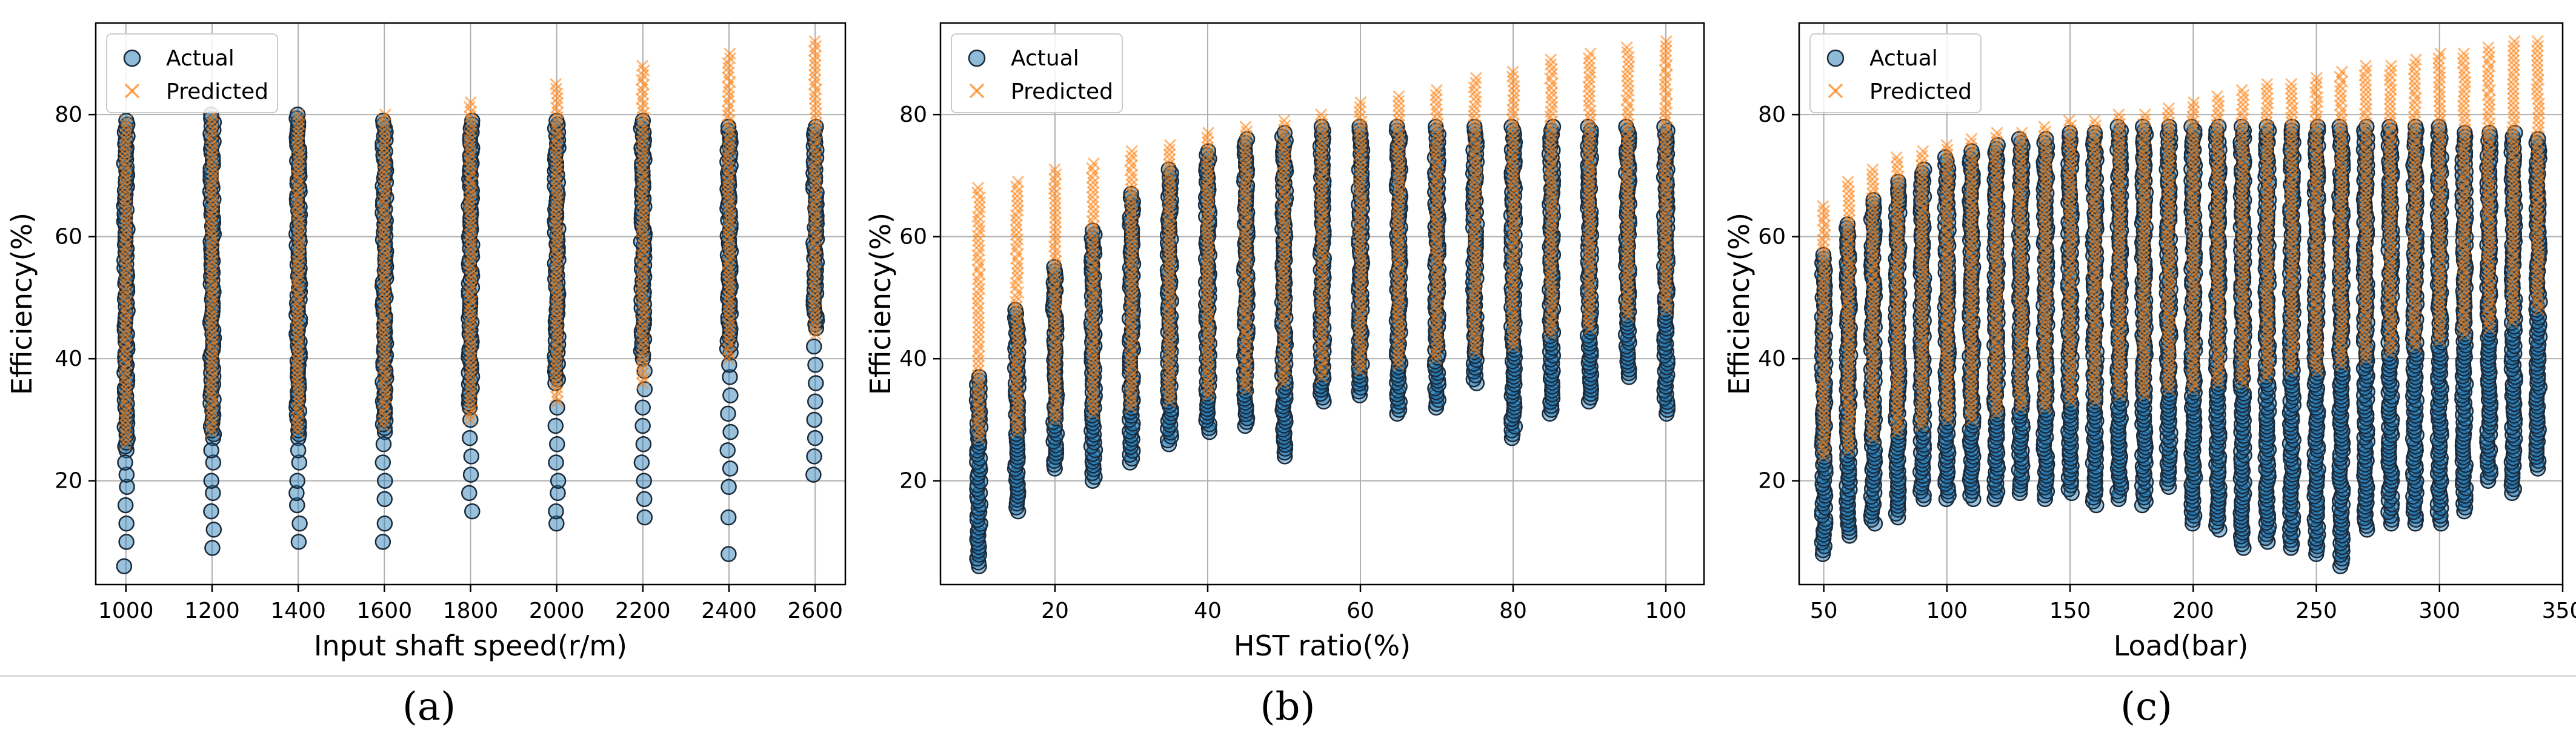 Image resolution: width=2576 pixels, height=756 pixels. What do you see at coordinates (471, 610) in the screenshot?
I see `x-tick-label: 1800` at bounding box center [471, 610].